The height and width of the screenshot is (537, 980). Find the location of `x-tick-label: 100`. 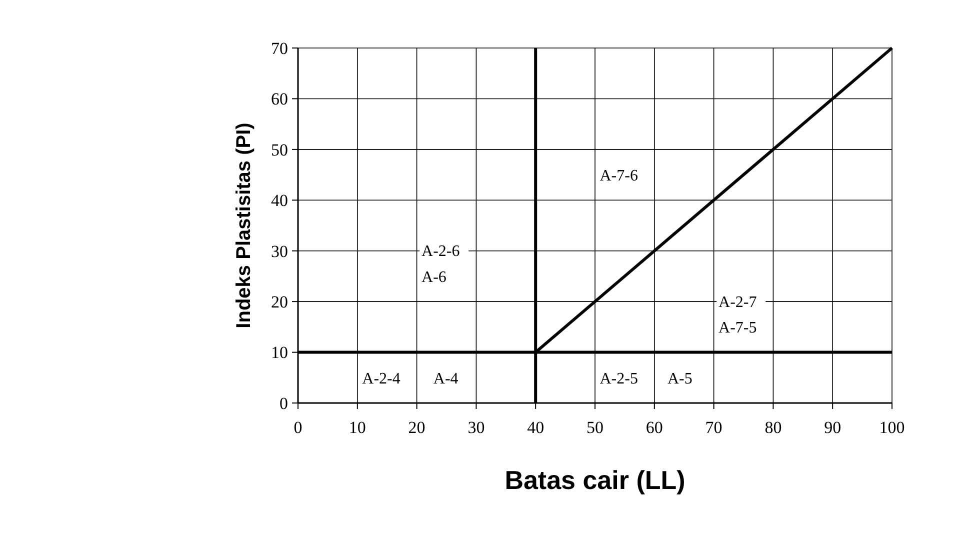

x-tick-label: 100 is located at coordinates (892, 427).